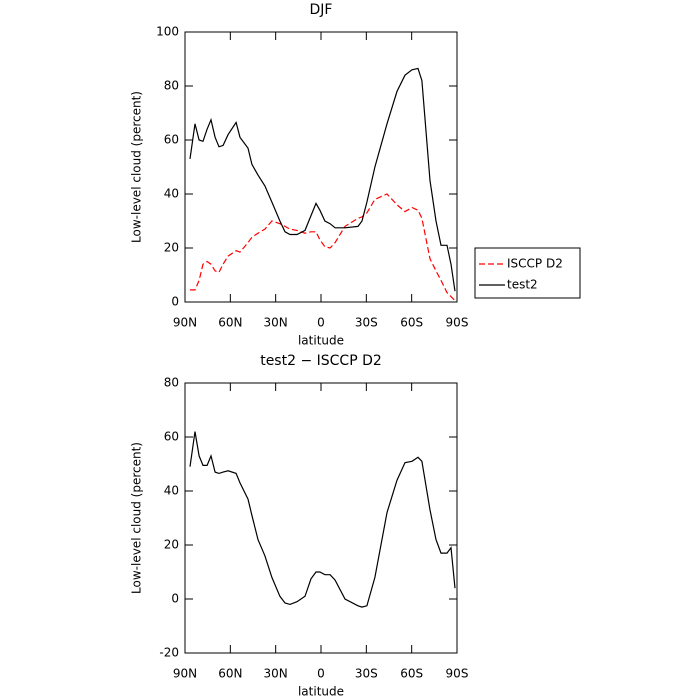  Describe the element at coordinates (321, 361) in the screenshot. I see `chart-title: test2 − ISCCP D2` at that location.